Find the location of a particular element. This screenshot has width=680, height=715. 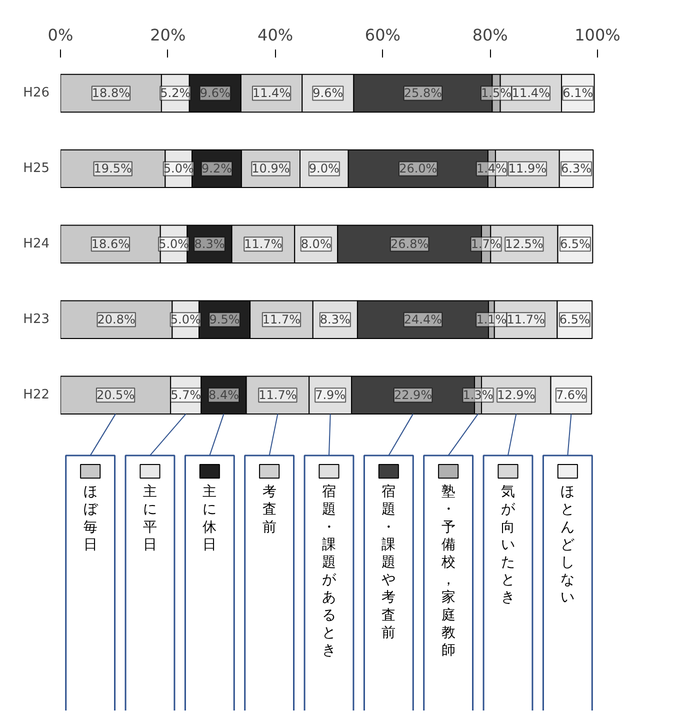

data-label: 7.9% is located at coordinates (330, 395).